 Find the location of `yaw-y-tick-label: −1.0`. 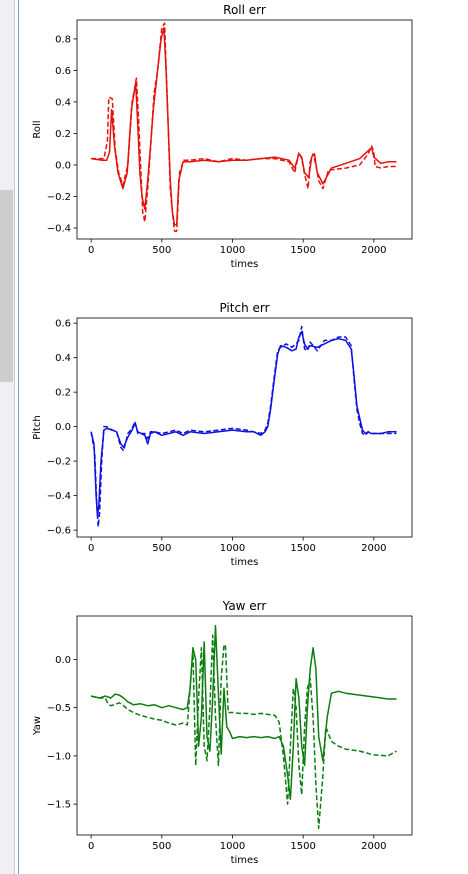

yaw-y-tick-label: −1.0 is located at coordinates (59, 756).